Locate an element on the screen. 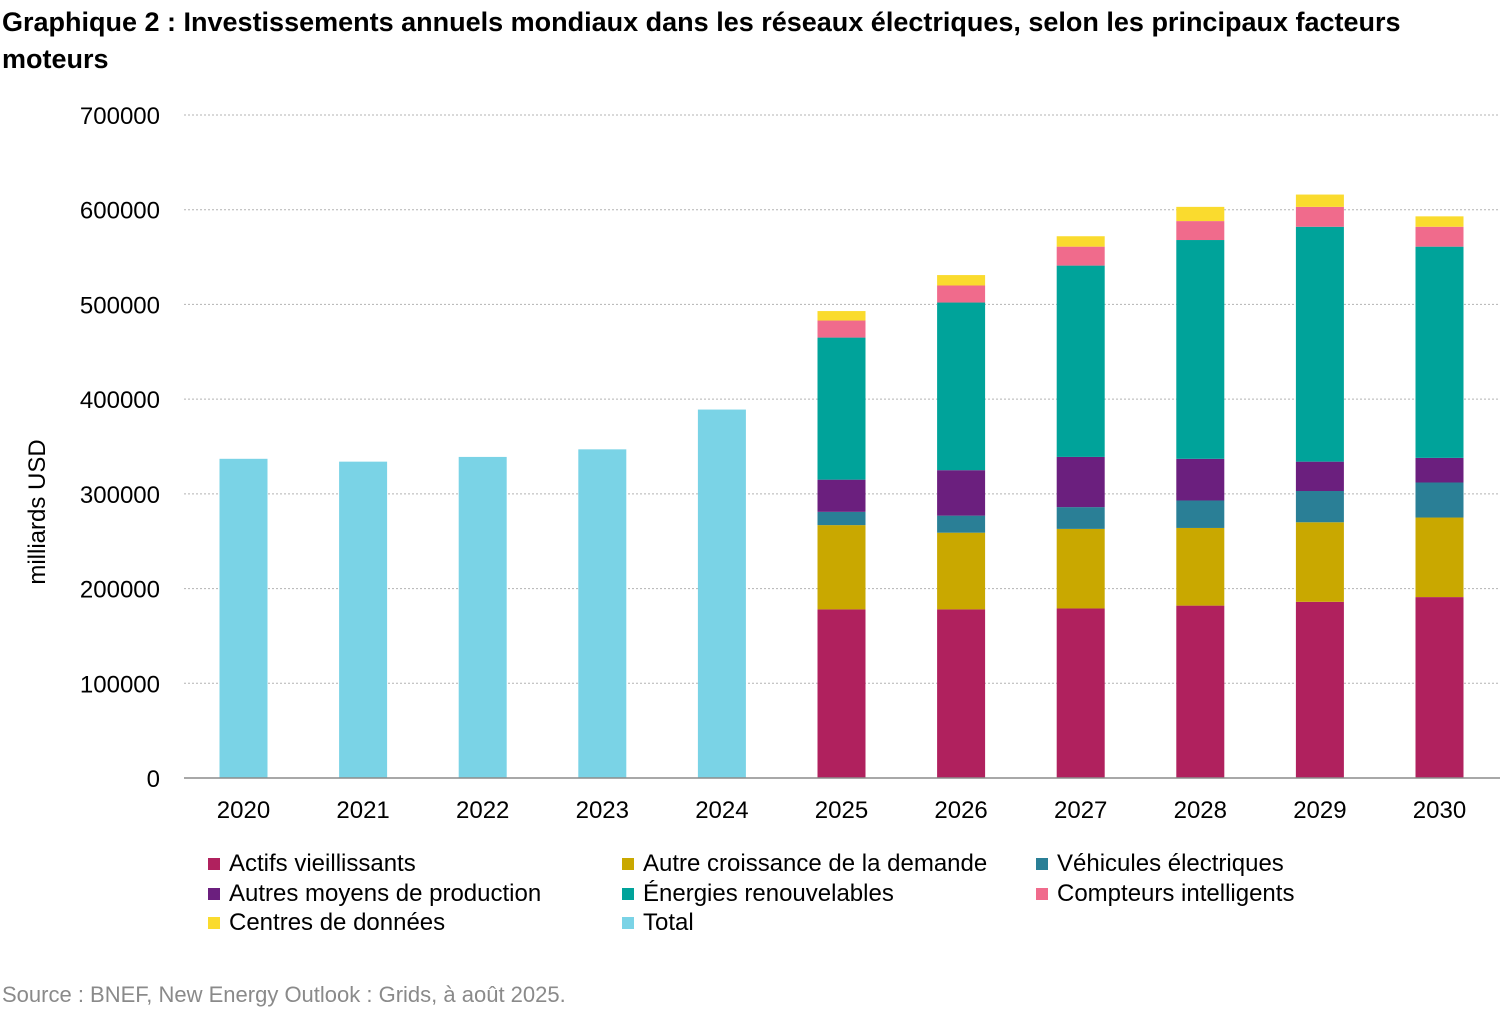 The width and height of the screenshot is (1500, 1011). x-tick-label: 2023 is located at coordinates (602, 810).